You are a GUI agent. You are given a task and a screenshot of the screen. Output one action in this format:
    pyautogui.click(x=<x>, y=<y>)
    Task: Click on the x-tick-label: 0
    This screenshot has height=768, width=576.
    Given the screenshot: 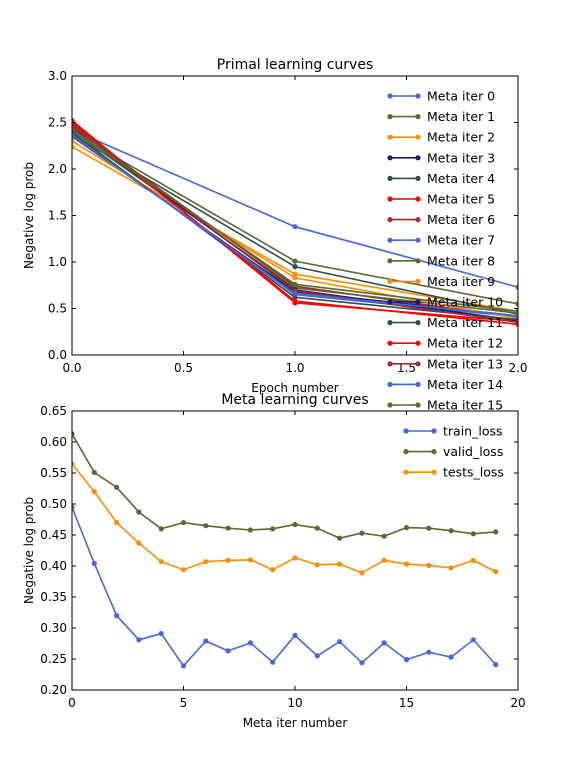 What is the action you would take?
    pyautogui.click(x=72, y=703)
    